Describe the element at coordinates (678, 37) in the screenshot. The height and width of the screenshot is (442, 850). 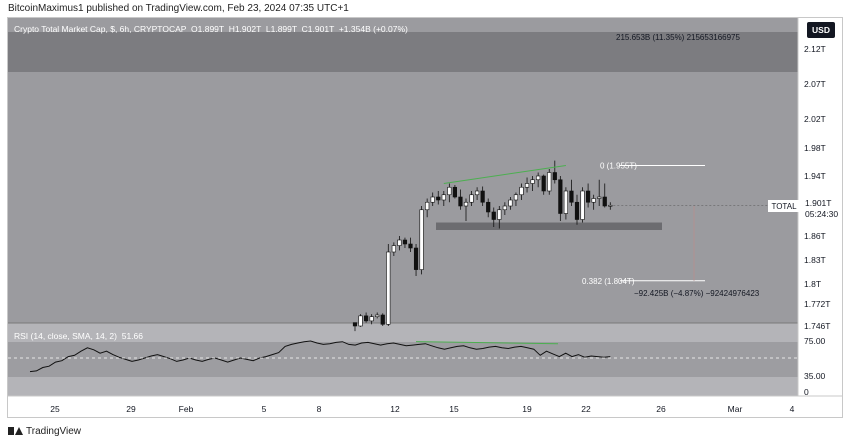
I see `measure-top-label: 215.653B (11.35%) 215653166975` at that location.